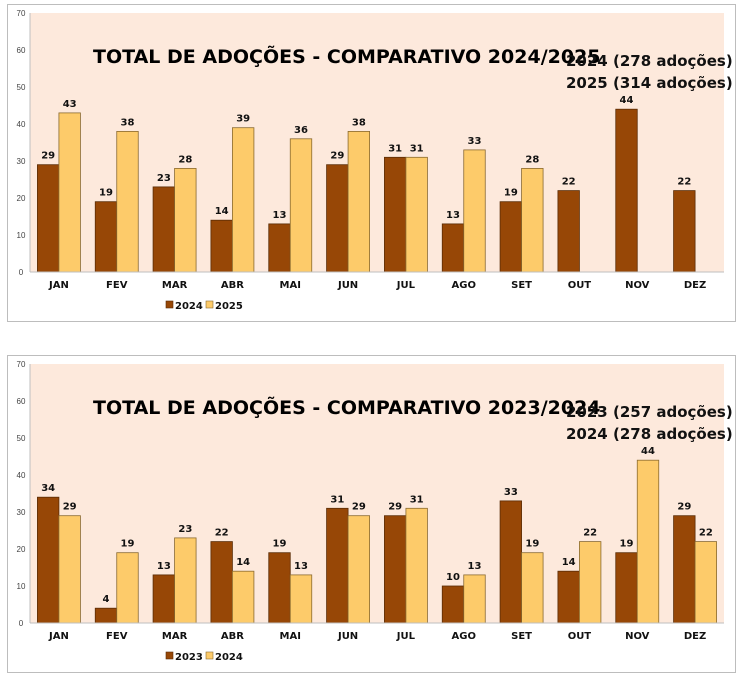 Image resolution: width=741 pixels, height=678 pixels. What do you see at coordinates (189, 657) in the screenshot?
I see `legend-label-series-1: 2023` at bounding box center [189, 657].